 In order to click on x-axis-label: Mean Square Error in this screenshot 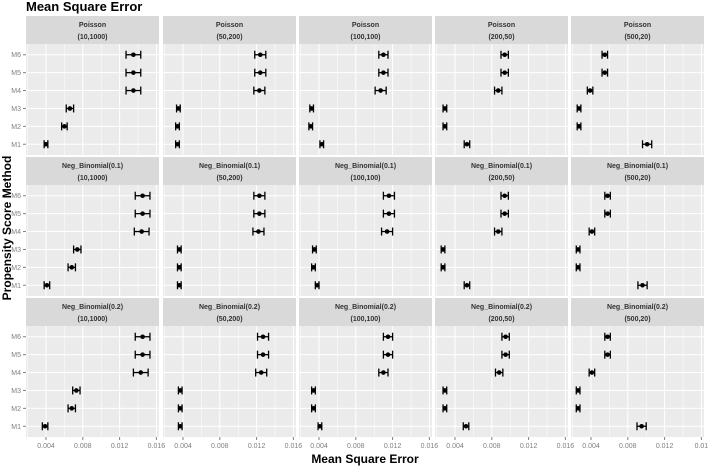, I will do `click(365, 459)`.